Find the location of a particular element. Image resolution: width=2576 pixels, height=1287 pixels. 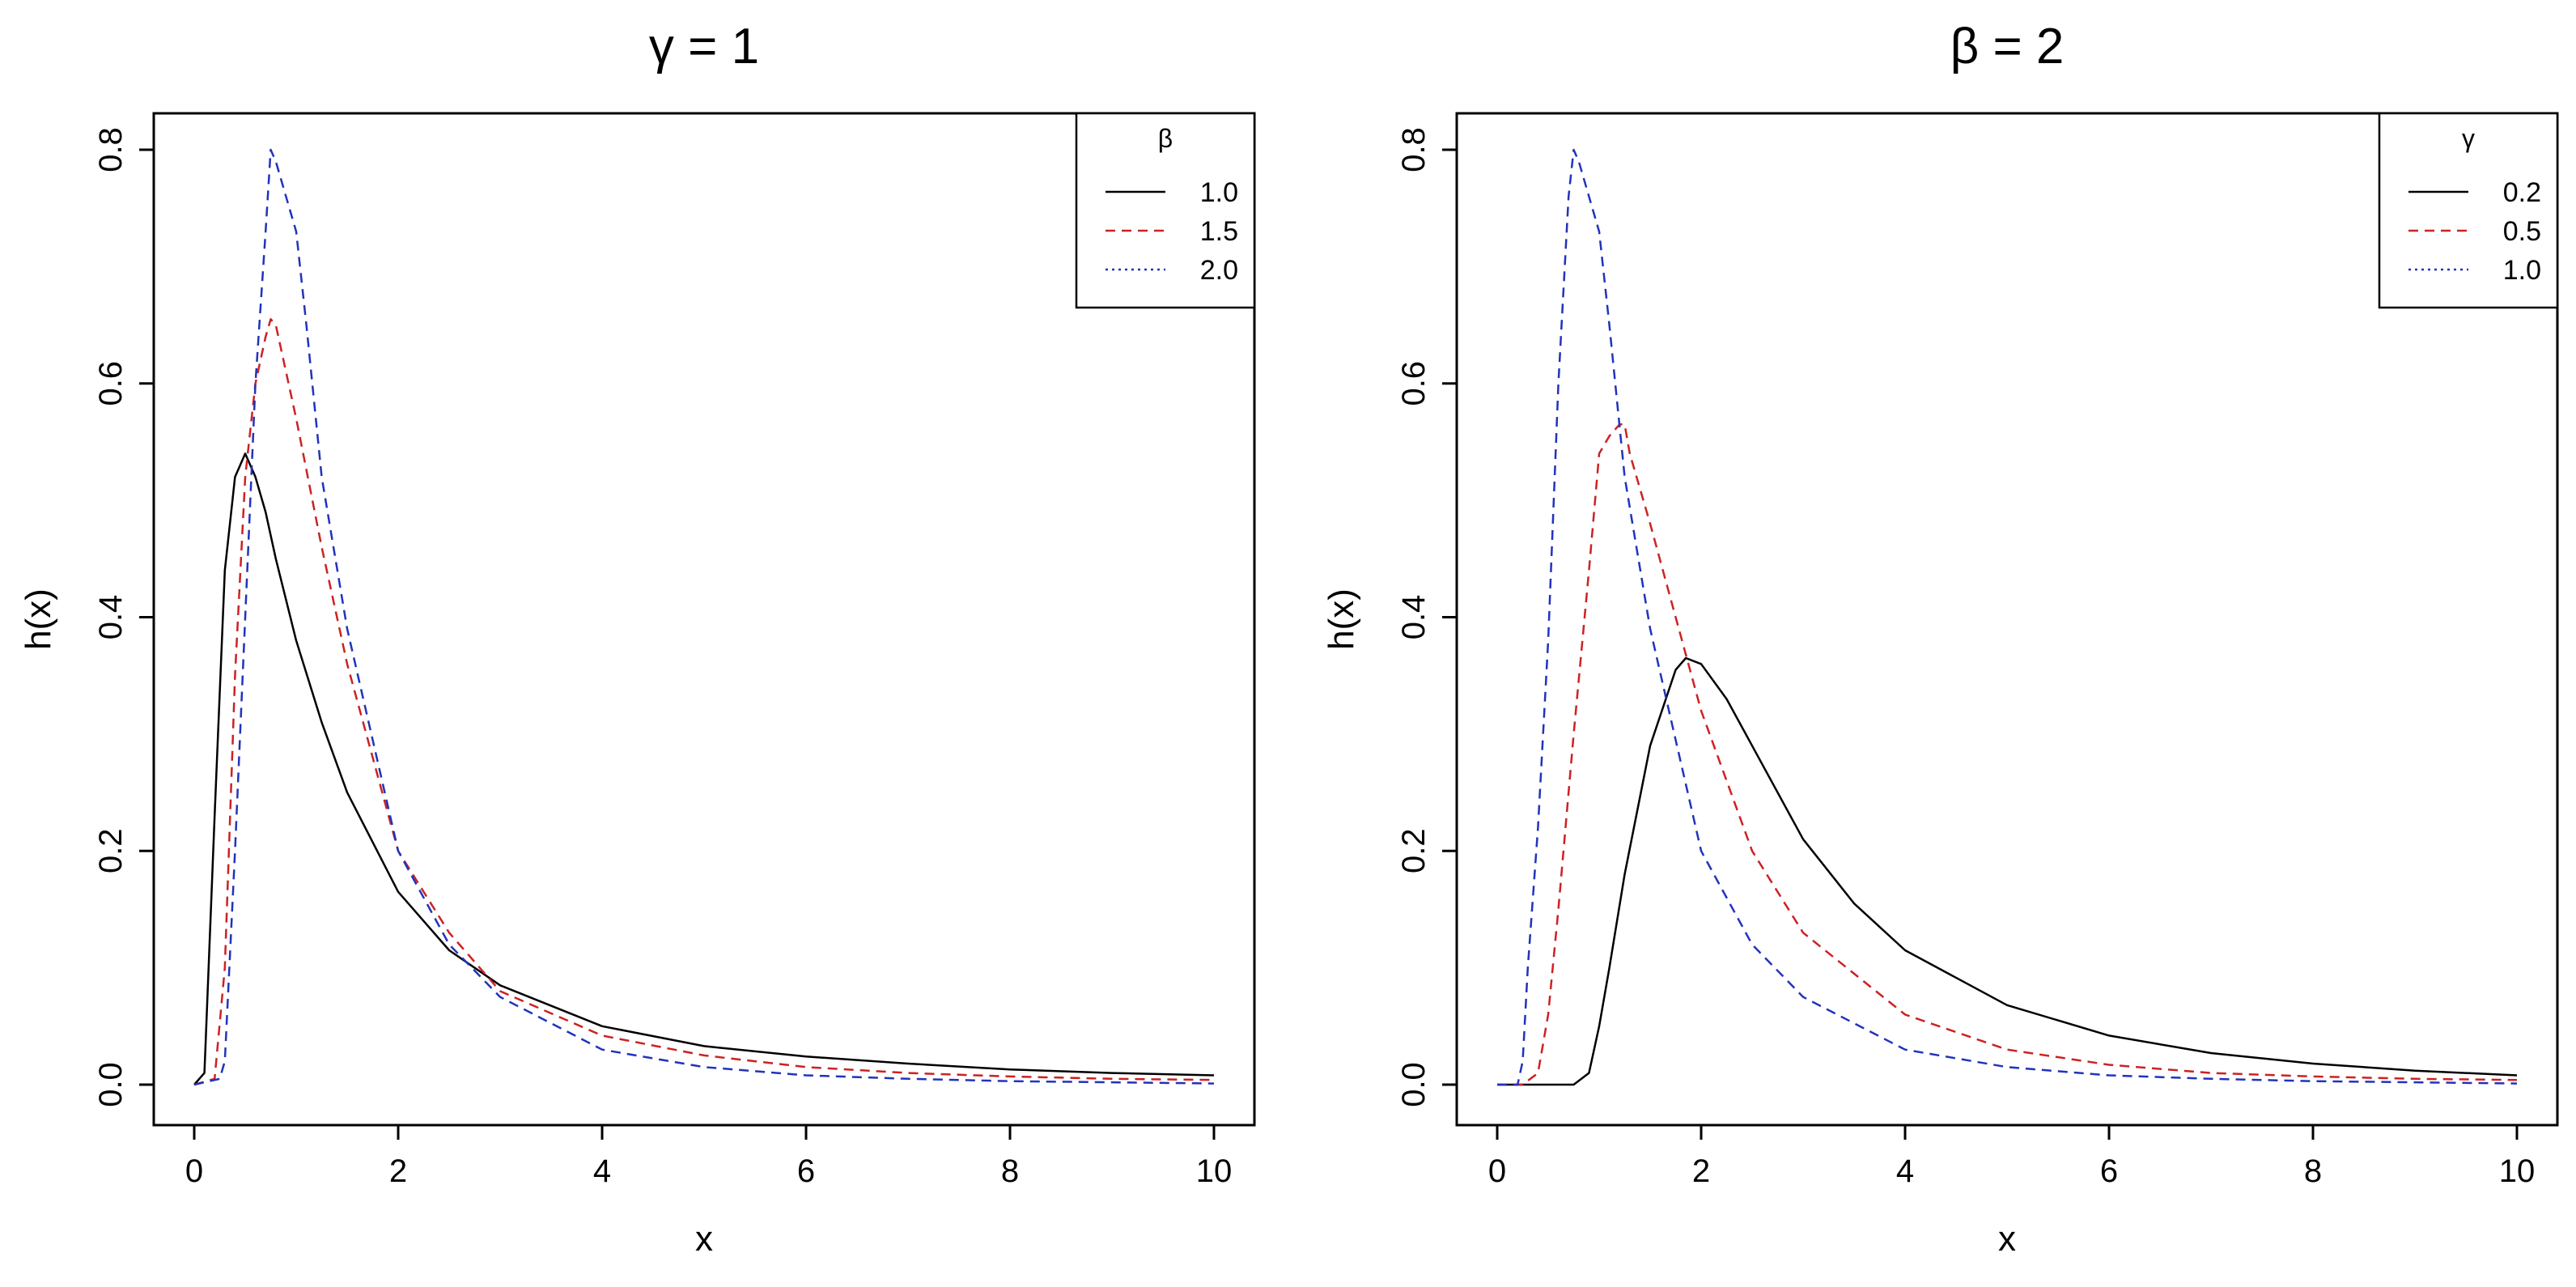

legend-title: β is located at coordinates (1165, 138).